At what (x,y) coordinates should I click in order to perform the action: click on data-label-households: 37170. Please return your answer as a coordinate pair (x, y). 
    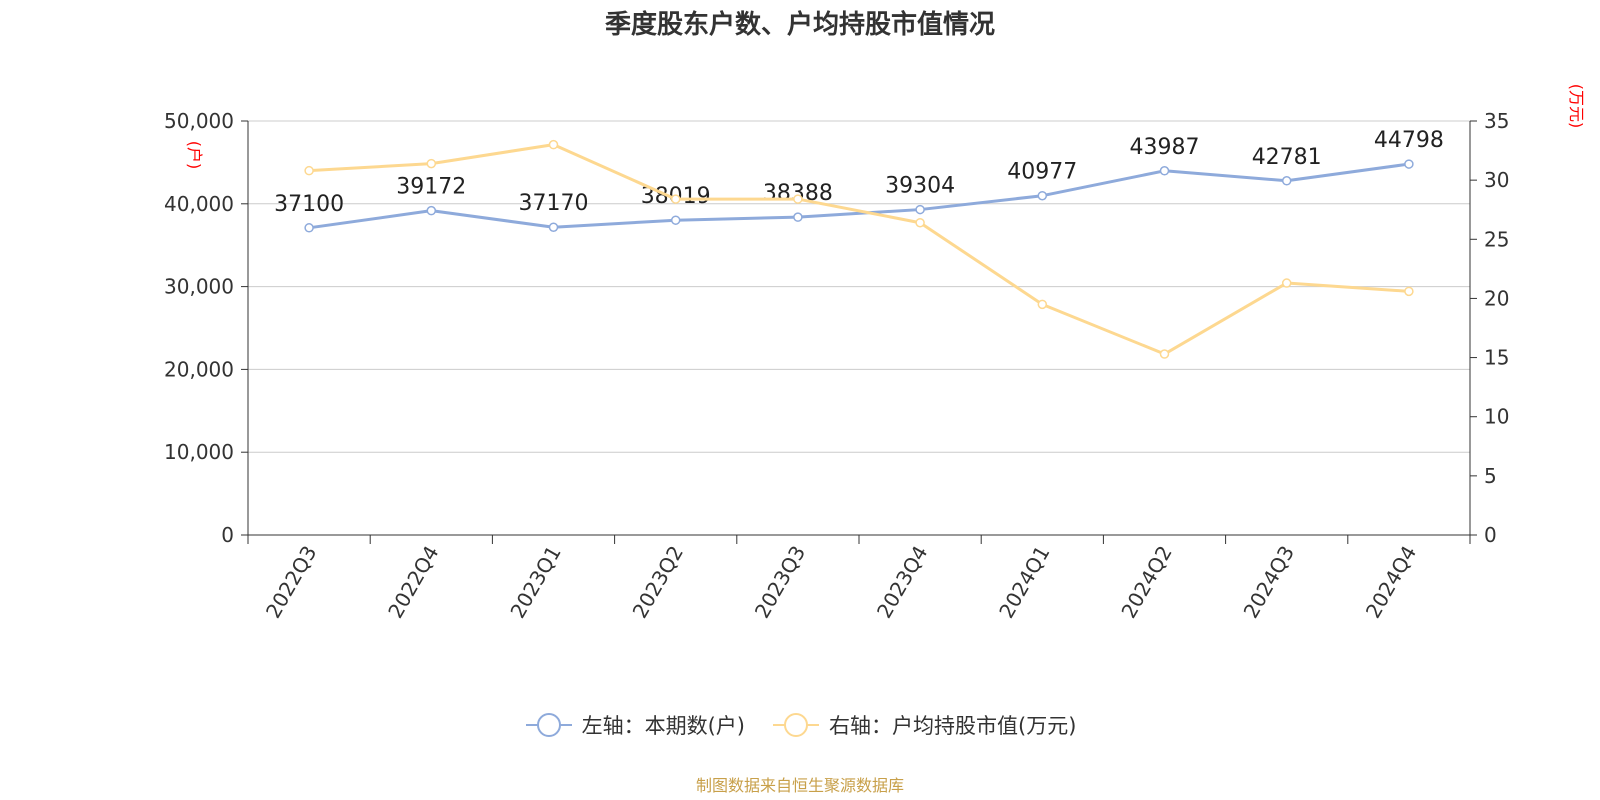
    Looking at the image, I should click on (554, 203).